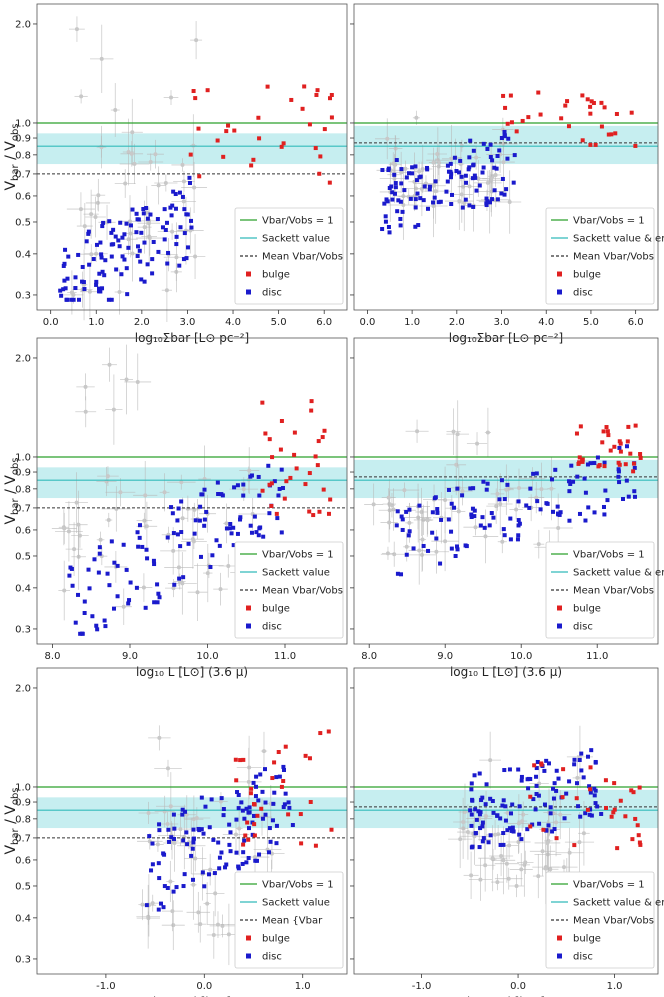  What do you see at coordinates (23, 196) in the screenshot?
I see `y-tick-label: 0.6` at bounding box center [23, 196].